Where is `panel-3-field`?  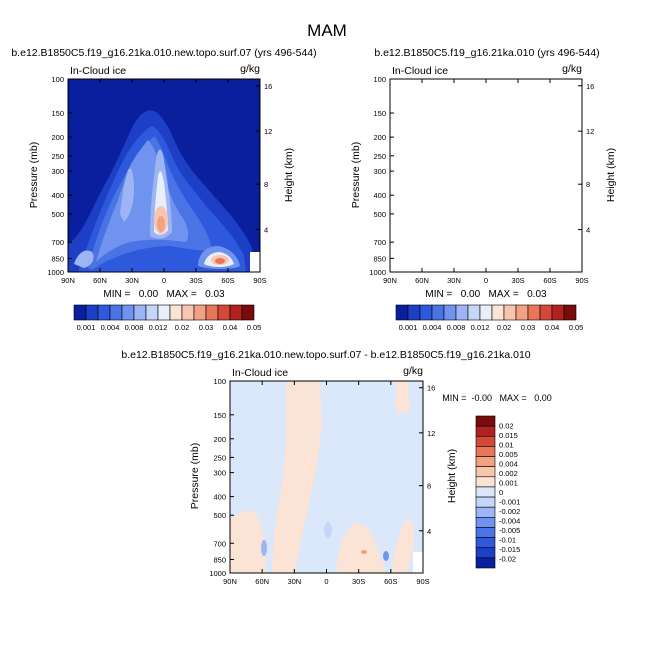 panel-3-field is located at coordinates (326, 477).